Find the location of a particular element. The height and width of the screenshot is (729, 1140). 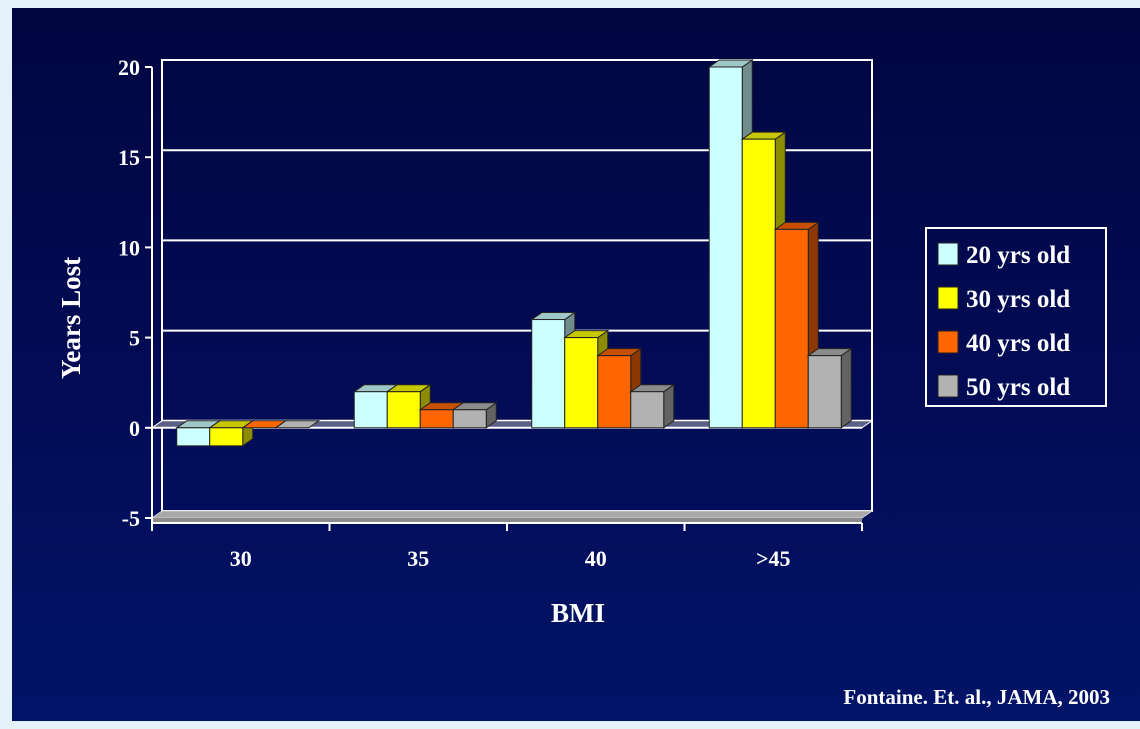

base-plane-top is located at coordinates (512, 514).